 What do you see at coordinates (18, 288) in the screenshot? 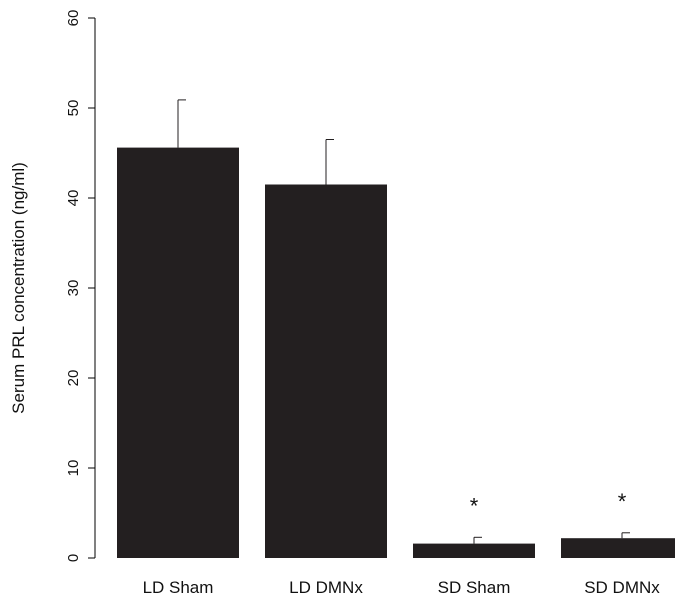
I see `y-axis-label: Serum PRL concentration (ng/ml)` at bounding box center [18, 288].